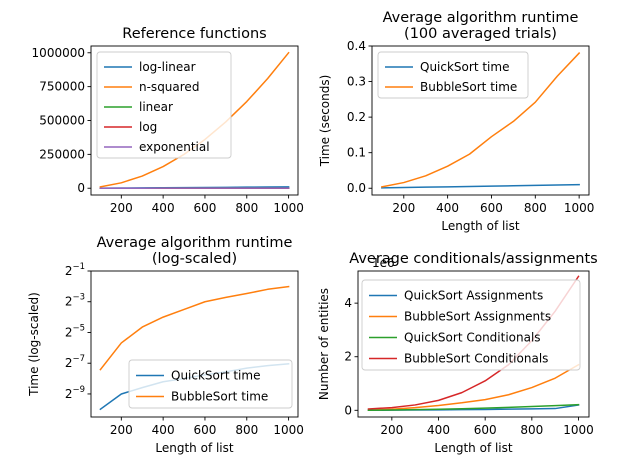 Image resolution: width=634 pixels, height=470 pixels. I want to click on legend: log-linear n-squared linear log exponential, so click(164, 105).